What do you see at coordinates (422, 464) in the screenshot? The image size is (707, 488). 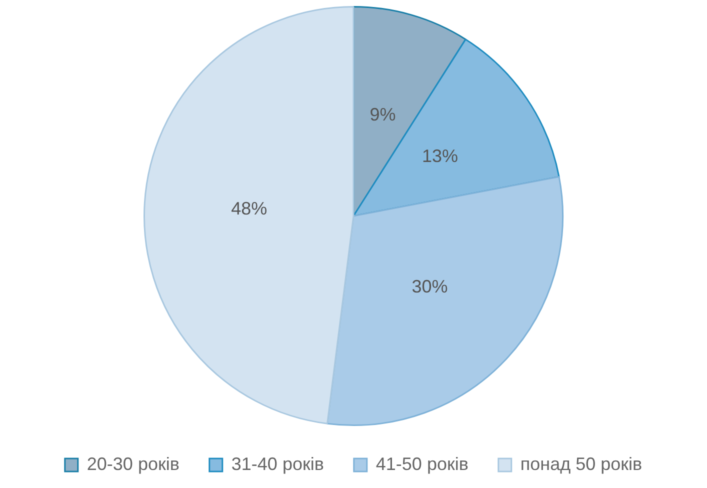 I see `legend-label: 41-50 років` at bounding box center [422, 464].